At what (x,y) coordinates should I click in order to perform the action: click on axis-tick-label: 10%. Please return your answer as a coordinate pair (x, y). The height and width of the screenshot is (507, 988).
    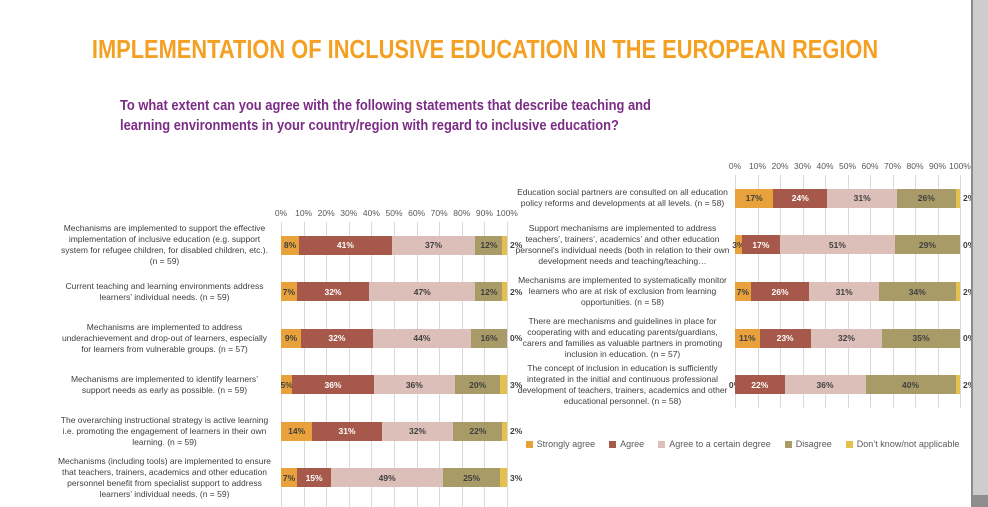
    Looking at the image, I should click on (757, 166).